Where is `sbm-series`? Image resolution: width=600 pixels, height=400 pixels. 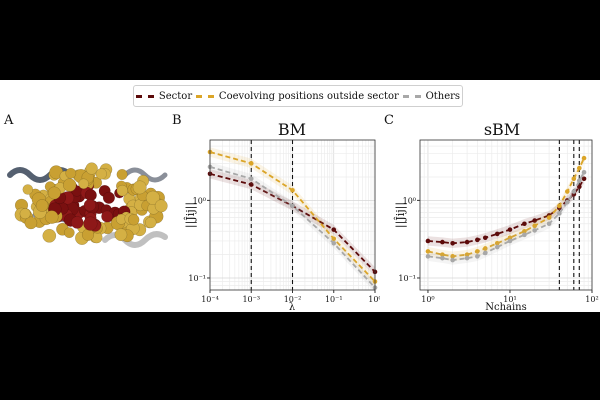 sbm-series is located at coordinates (506, 209).